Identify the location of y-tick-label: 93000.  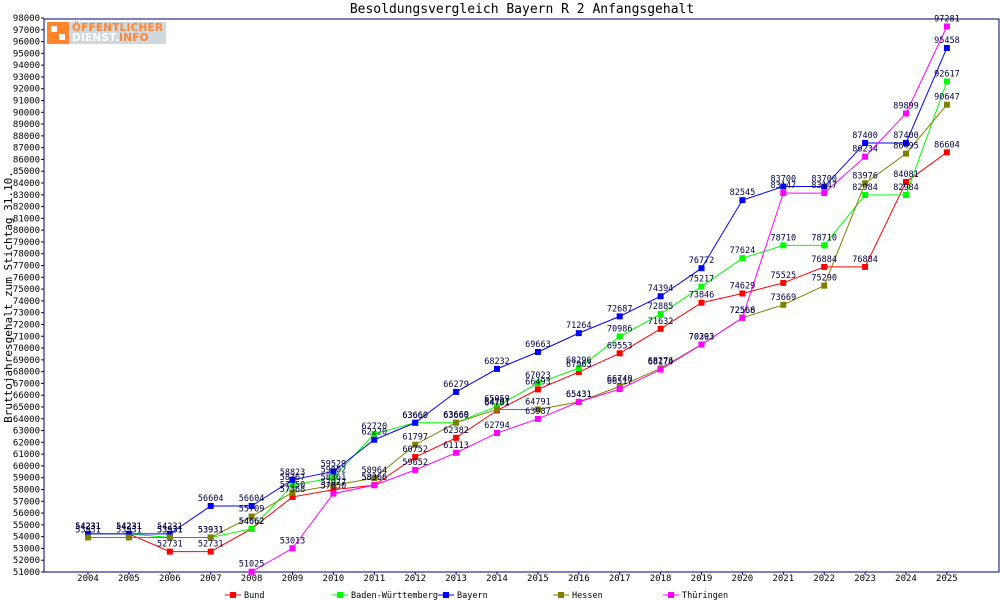
(26, 78).